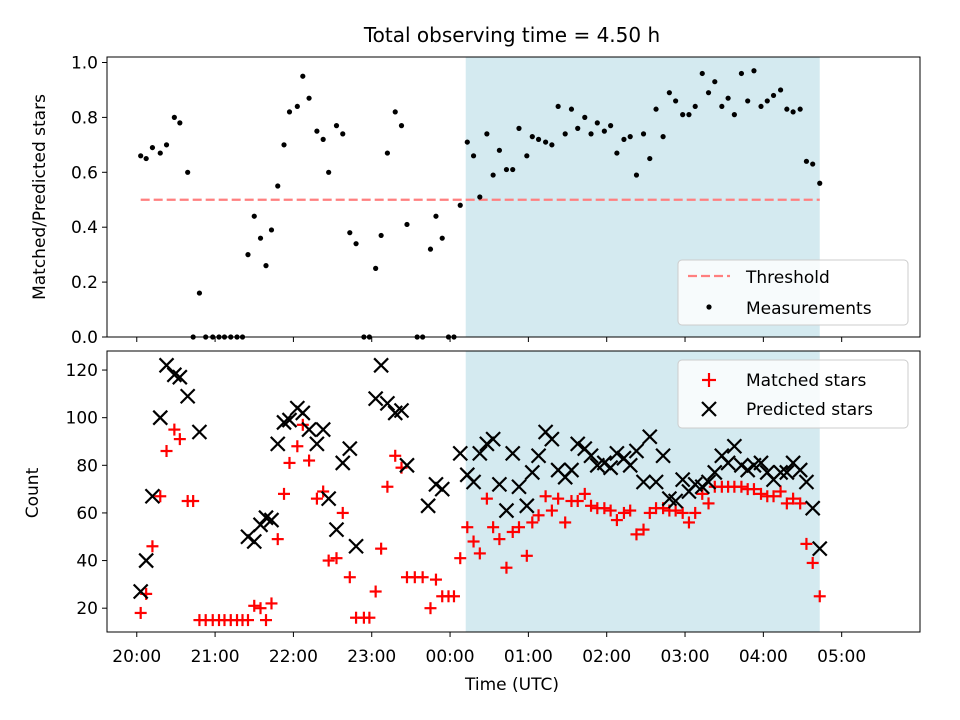 Image resolution: width=960 pixels, height=720 pixels. What do you see at coordinates (136, 657) in the screenshot?
I see `x-tick-label: 20:00` at bounding box center [136, 657].